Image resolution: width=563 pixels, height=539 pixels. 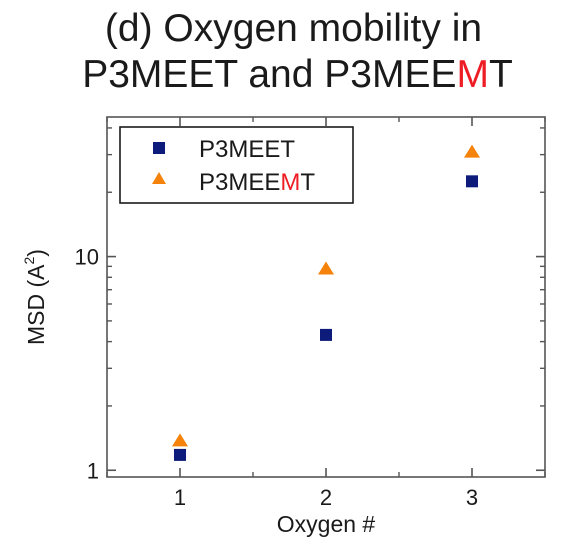 I want to click on chart-title-line-2: P3MEET and P3MEEMT, so click(x=289, y=75).